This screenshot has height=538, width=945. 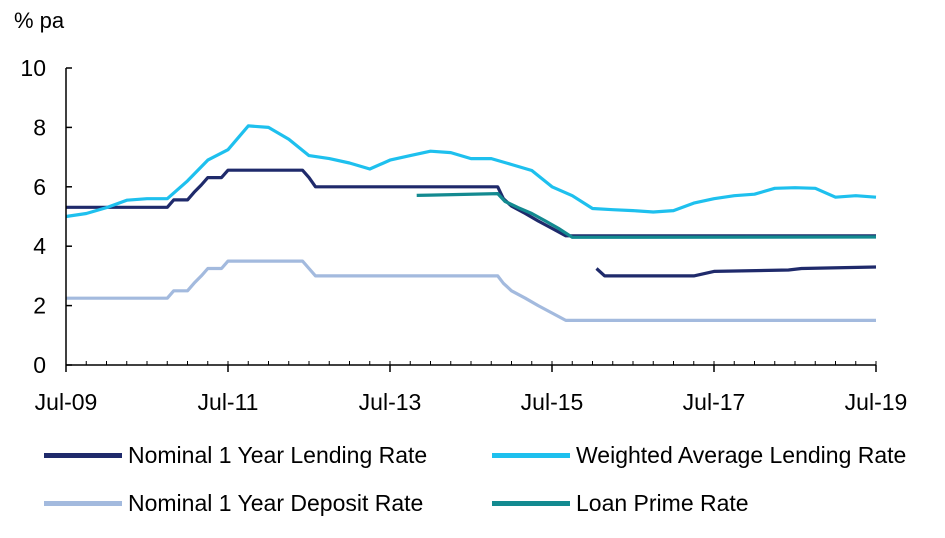 I want to click on x-tick-label-4: Jul-17, so click(x=714, y=402).